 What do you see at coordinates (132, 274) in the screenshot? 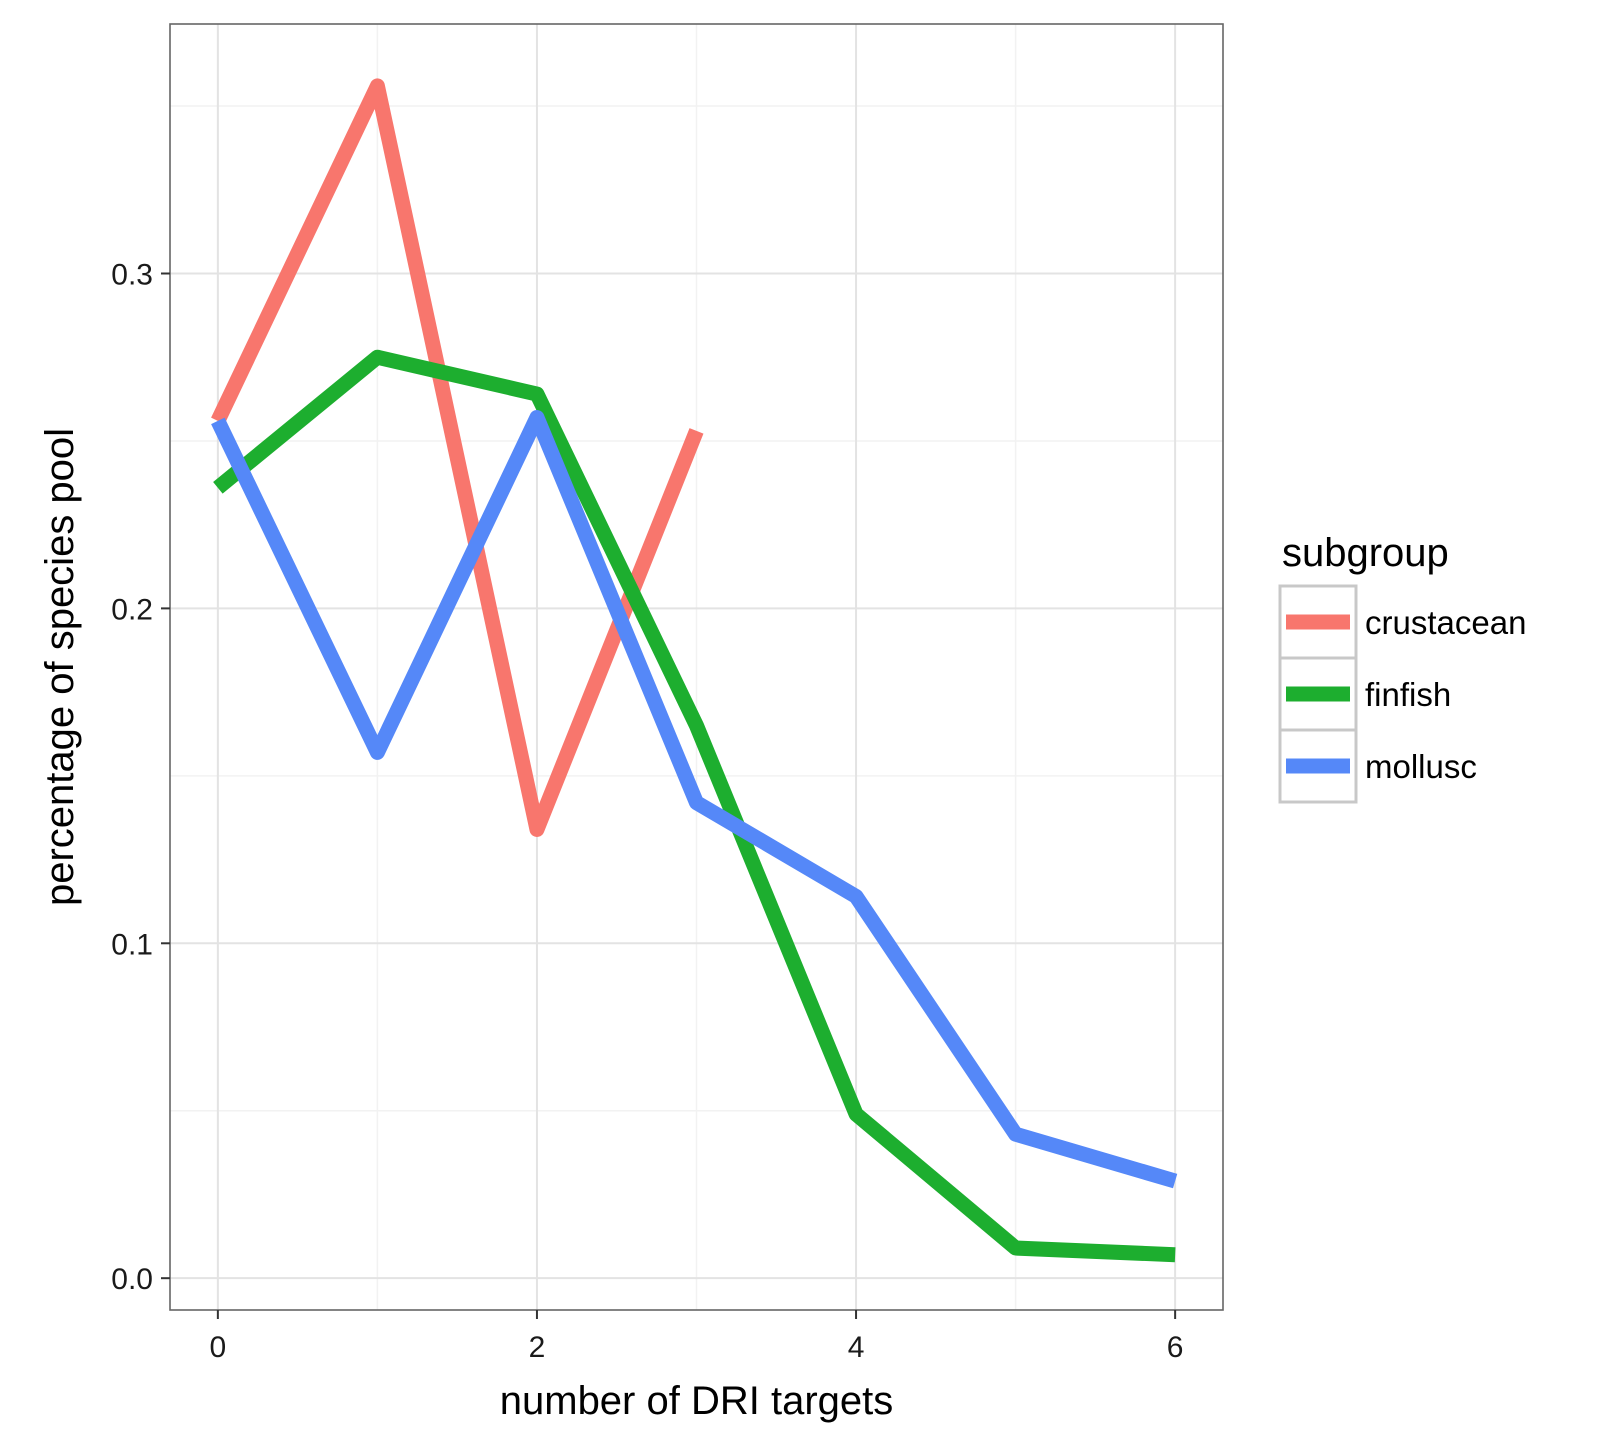
I see `y-tick-label: 0.3` at bounding box center [132, 274].